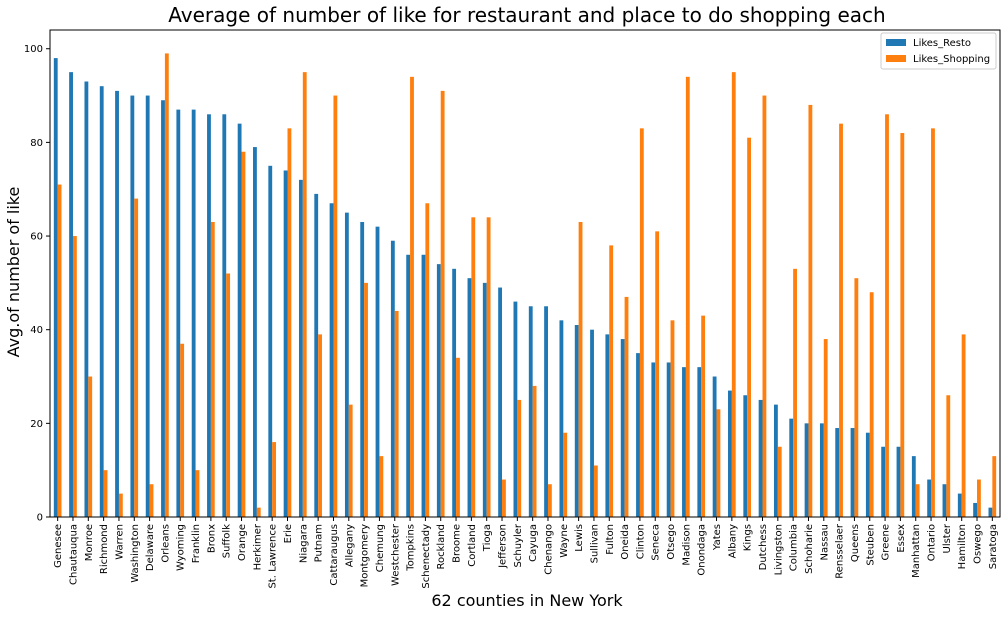 The width and height of the screenshot is (1008, 619). I want to click on x-tick-label: Albany, so click(732, 541).